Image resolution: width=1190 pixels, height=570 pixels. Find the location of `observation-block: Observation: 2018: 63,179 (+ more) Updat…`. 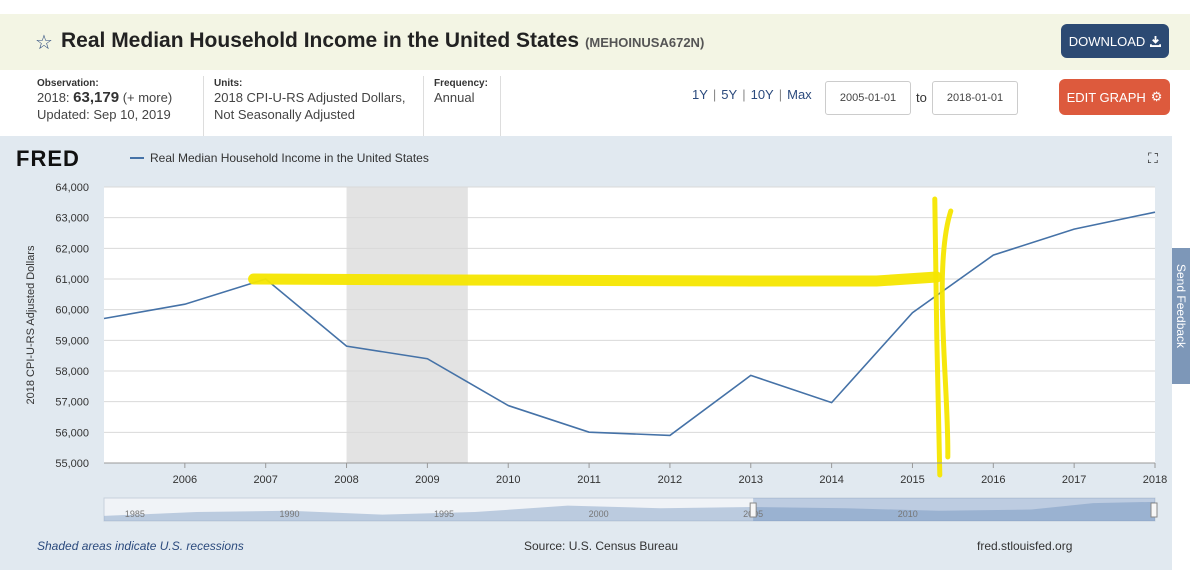

observation-block: Observation: 2018: 63,179 (+ more) Updat… is located at coordinates (104, 100).